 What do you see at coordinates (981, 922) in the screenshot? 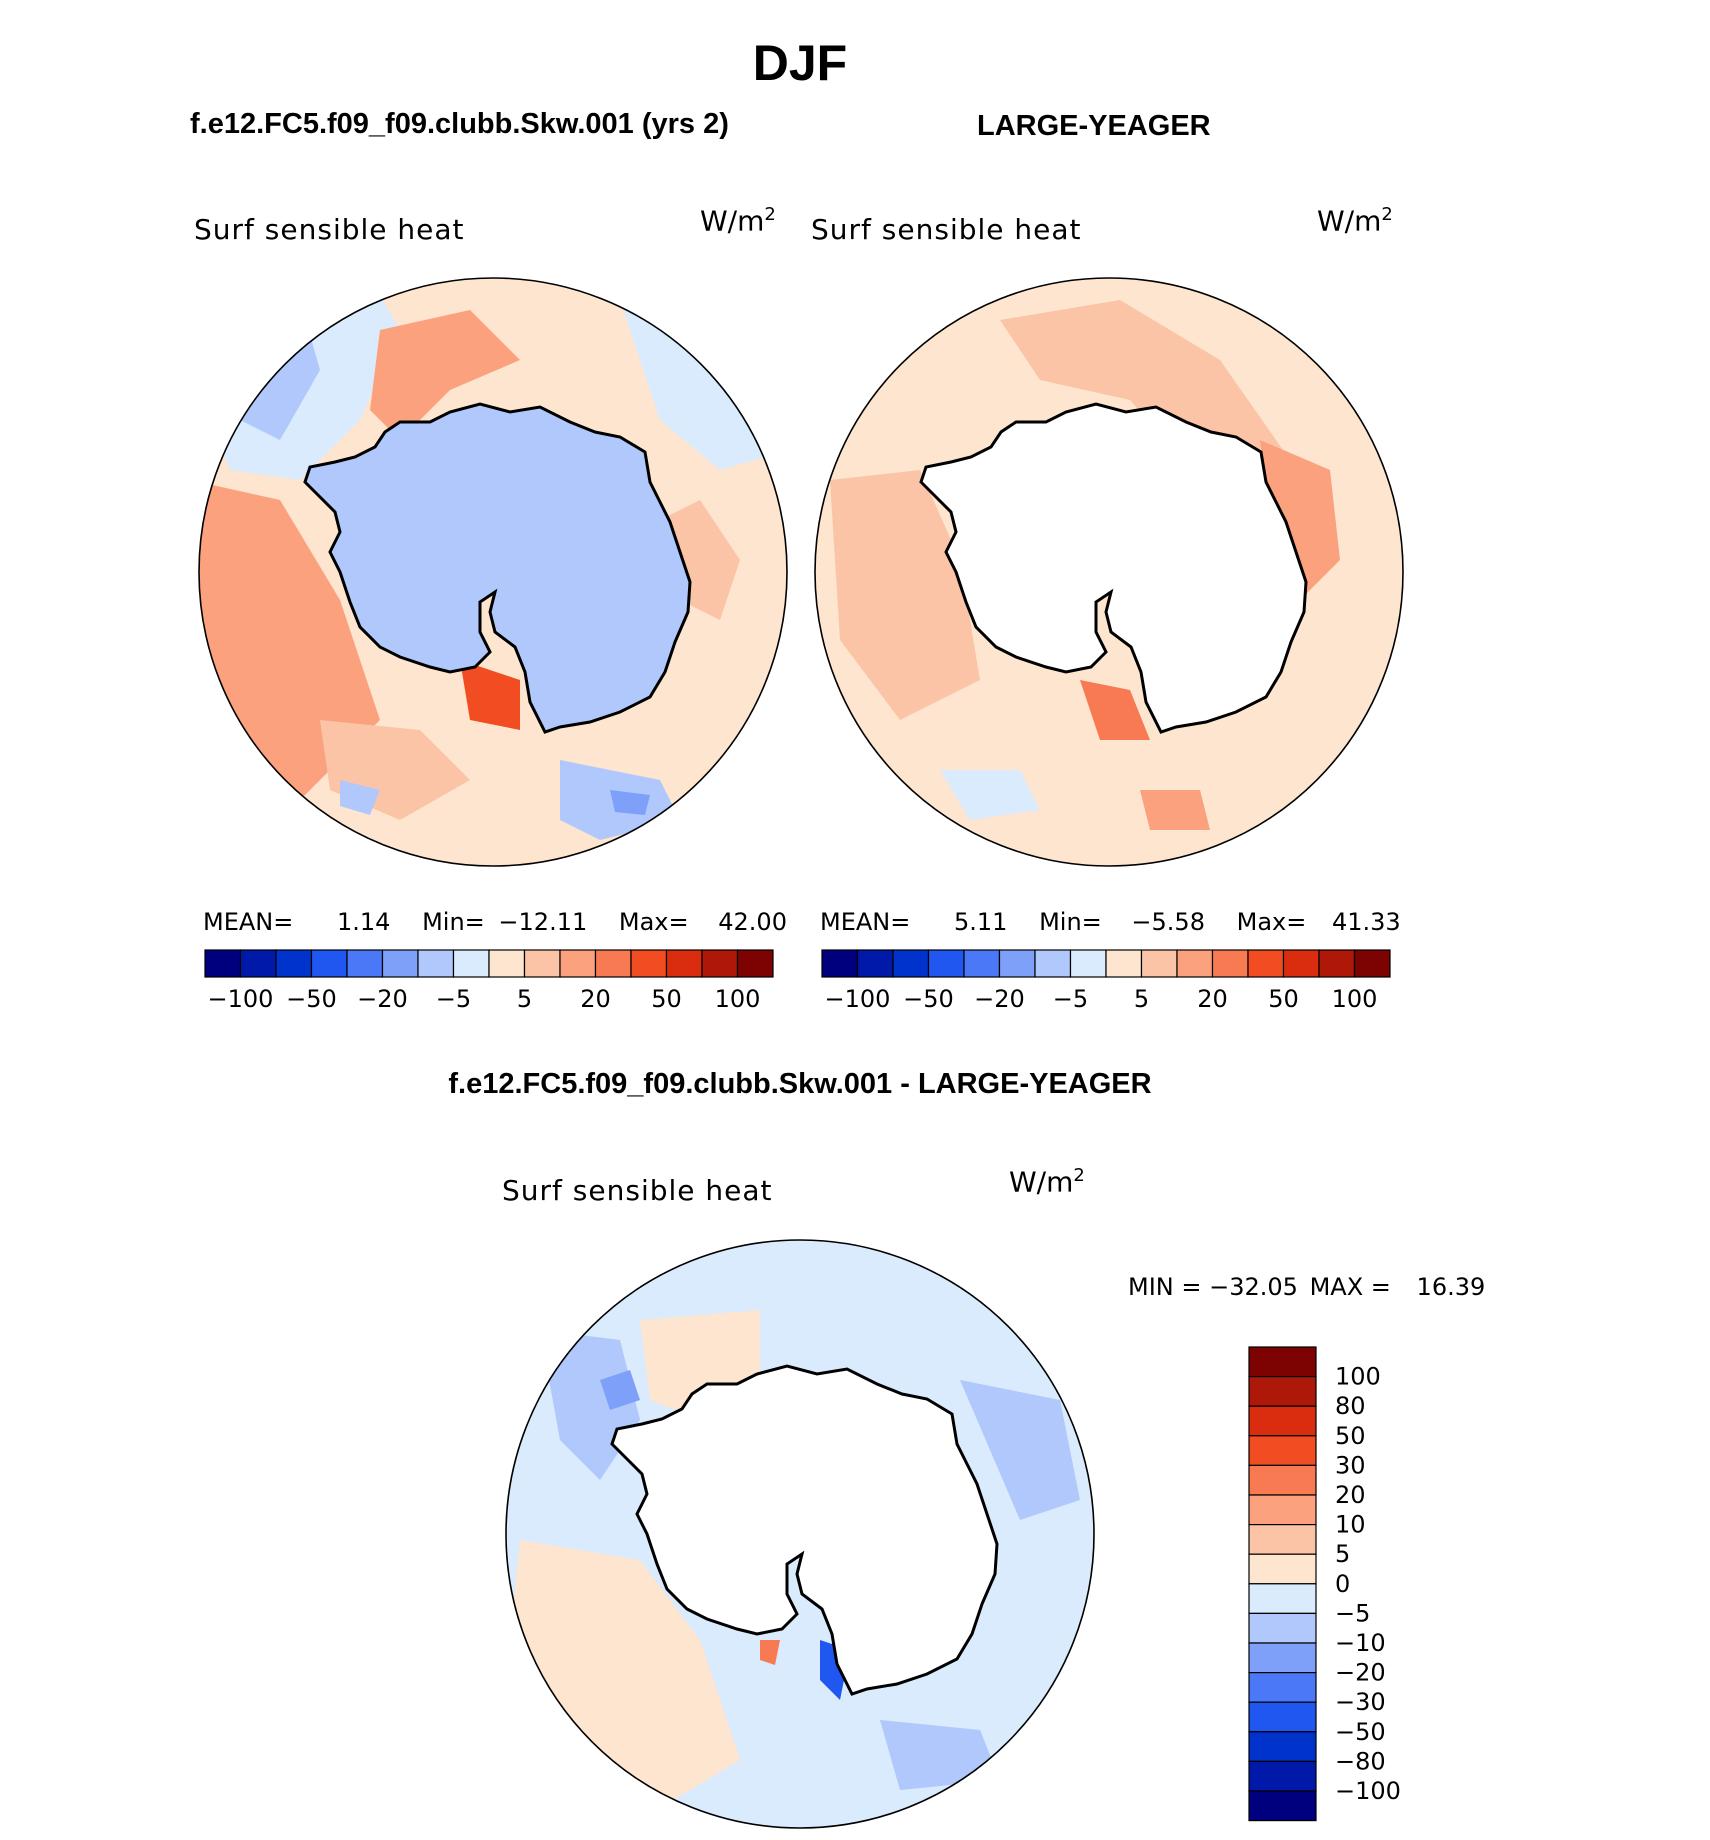
I see `right-mean-value: 5.11` at bounding box center [981, 922].